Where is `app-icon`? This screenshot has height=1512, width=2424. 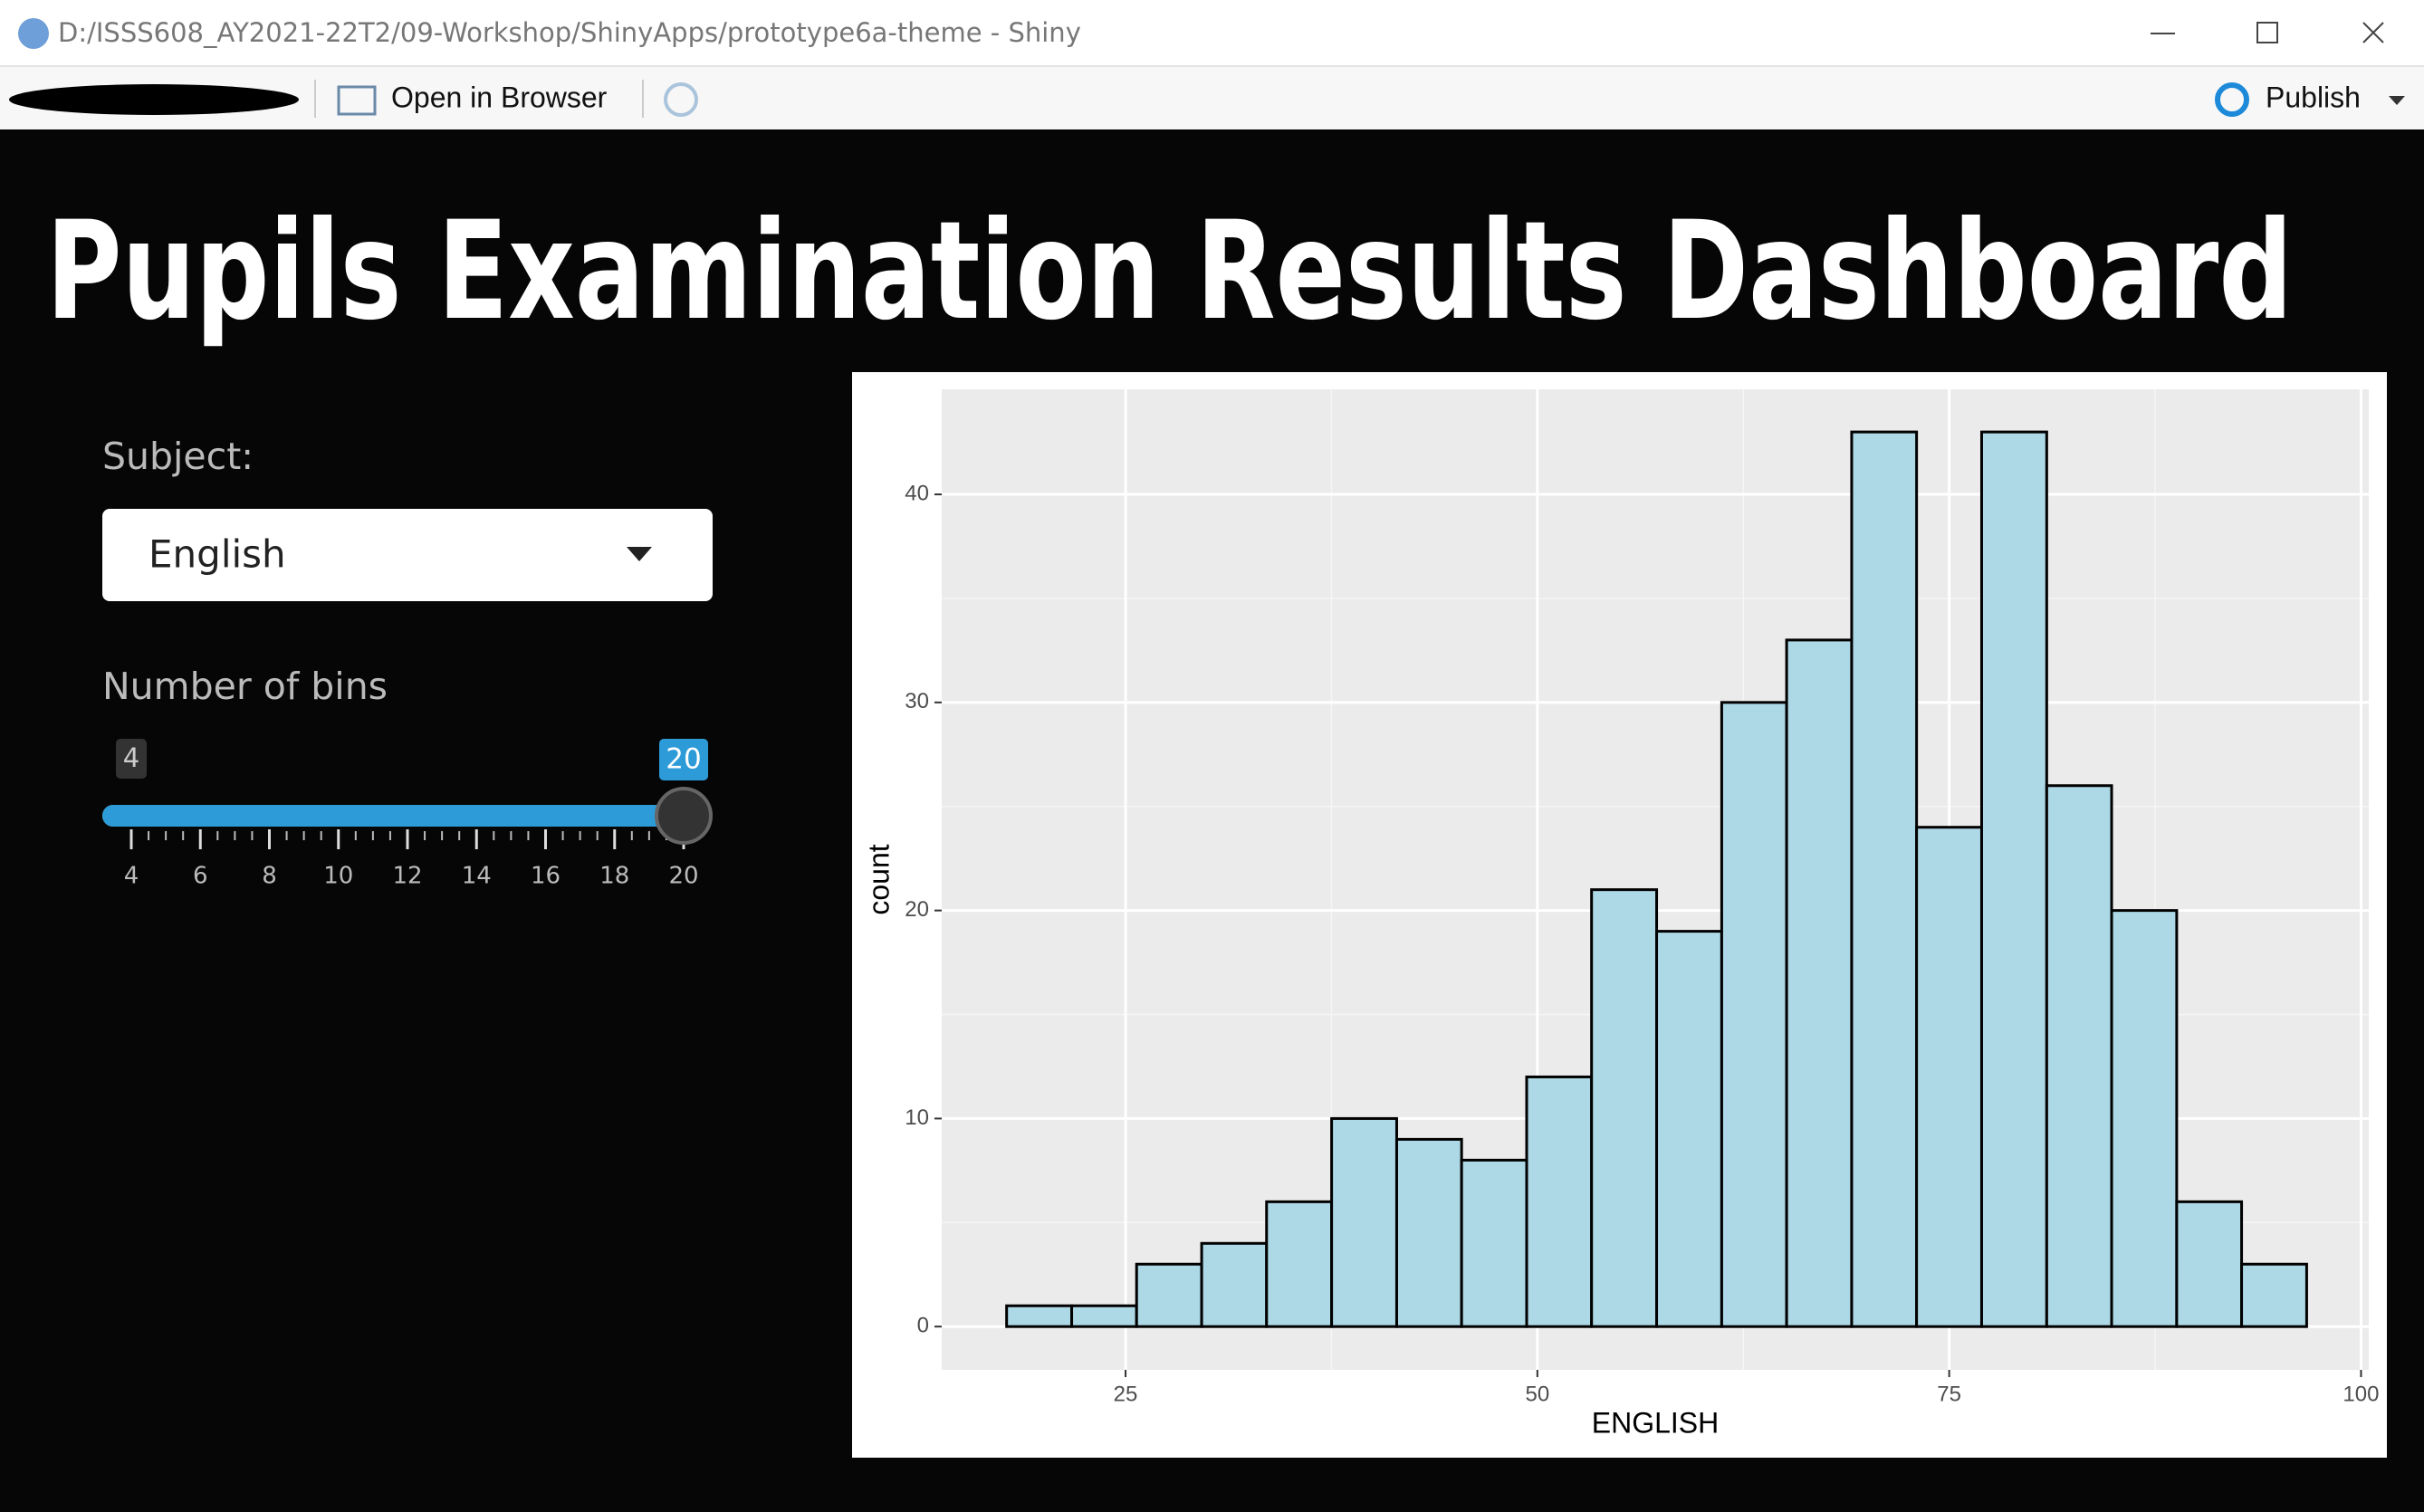
app-icon is located at coordinates (33, 33).